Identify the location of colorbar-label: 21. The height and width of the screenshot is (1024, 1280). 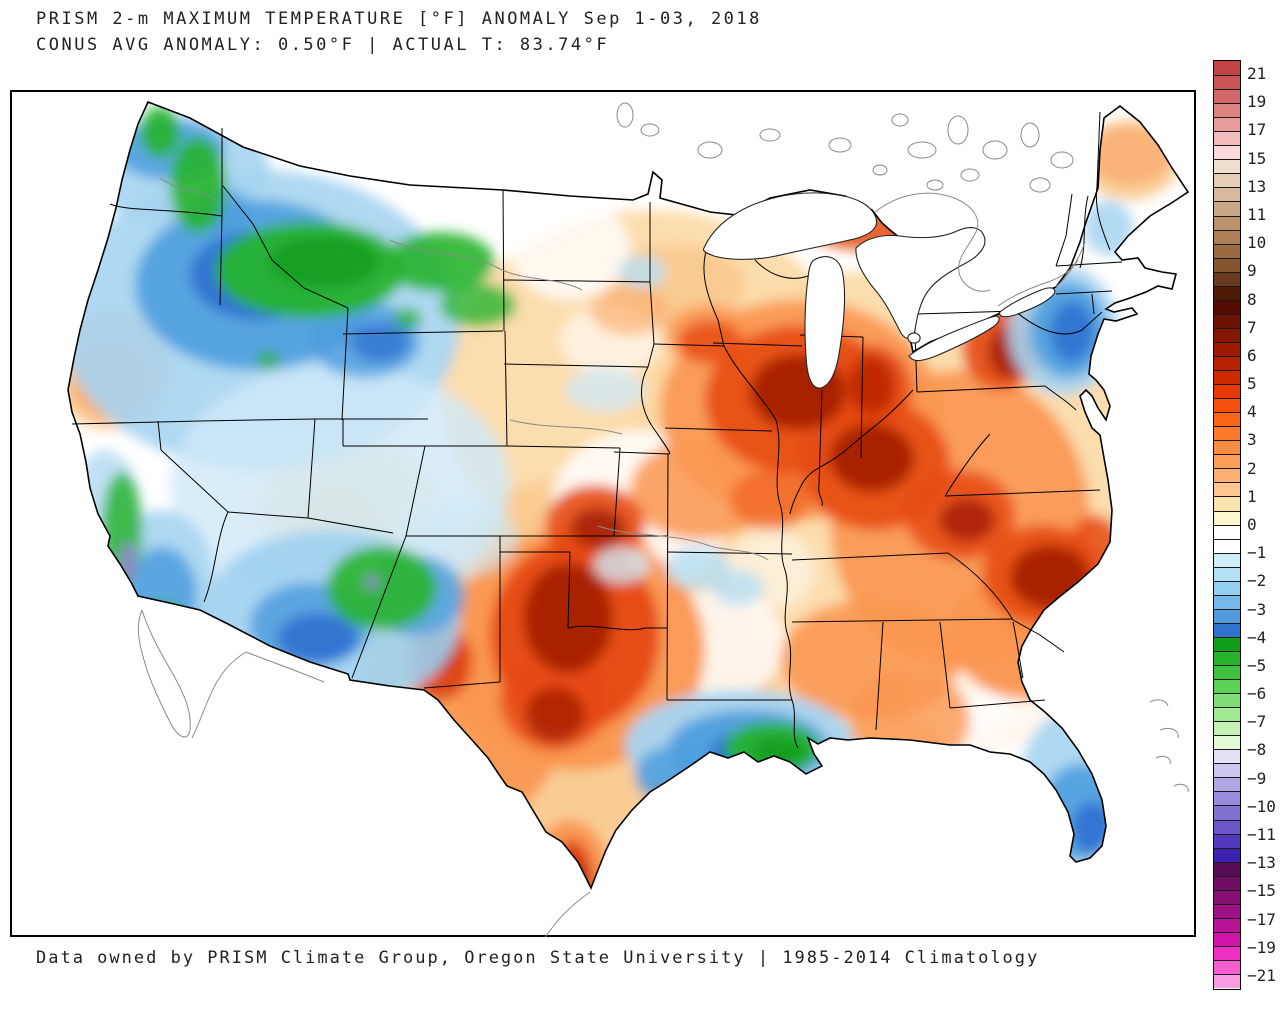
(1257, 74).